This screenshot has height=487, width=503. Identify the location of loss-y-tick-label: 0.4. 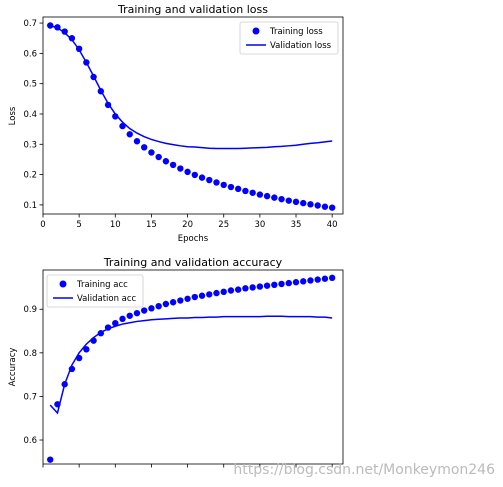
(30, 115).